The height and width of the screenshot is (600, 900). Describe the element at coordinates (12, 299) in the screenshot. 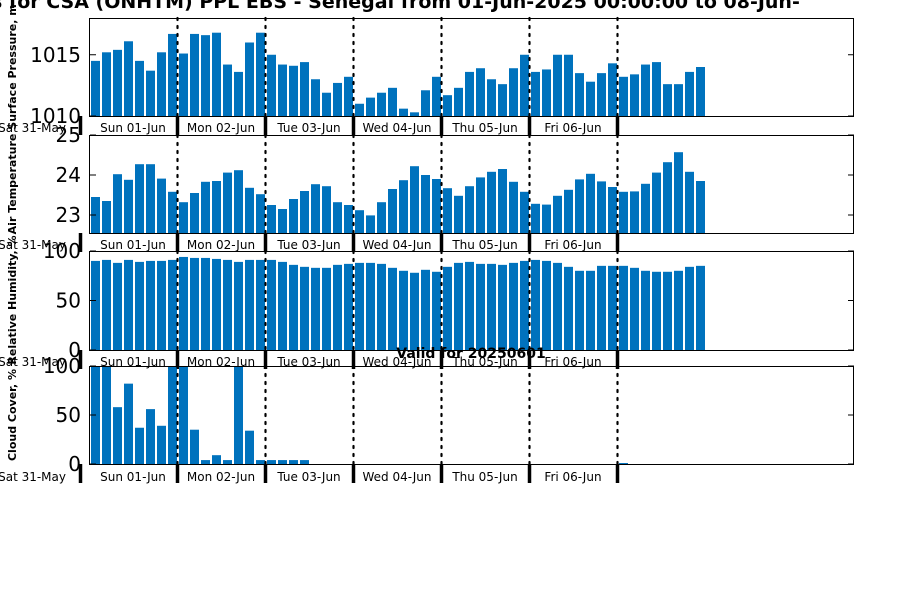

I see `ylabel: Relative Humidity, %` at that location.